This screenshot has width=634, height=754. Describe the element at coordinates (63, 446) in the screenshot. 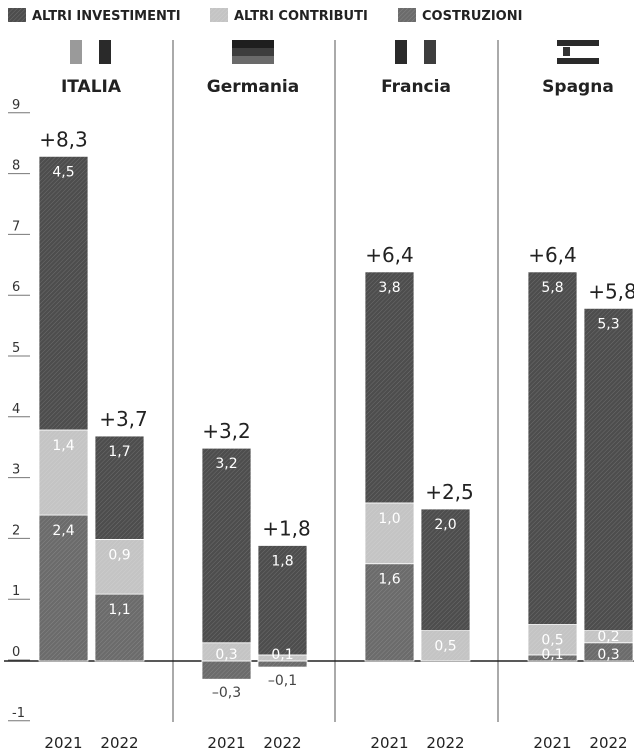

I see `data-label: 1,4` at that location.